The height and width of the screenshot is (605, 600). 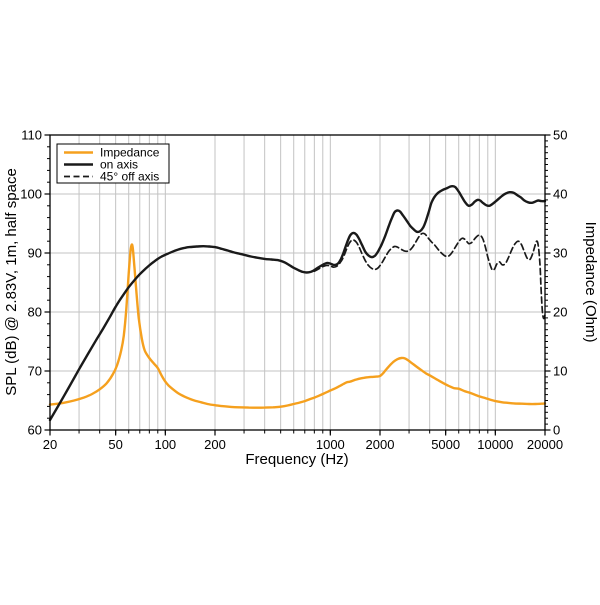 What do you see at coordinates (31, 194) in the screenshot?
I see `y-left-tick-label: 100` at bounding box center [31, 194].